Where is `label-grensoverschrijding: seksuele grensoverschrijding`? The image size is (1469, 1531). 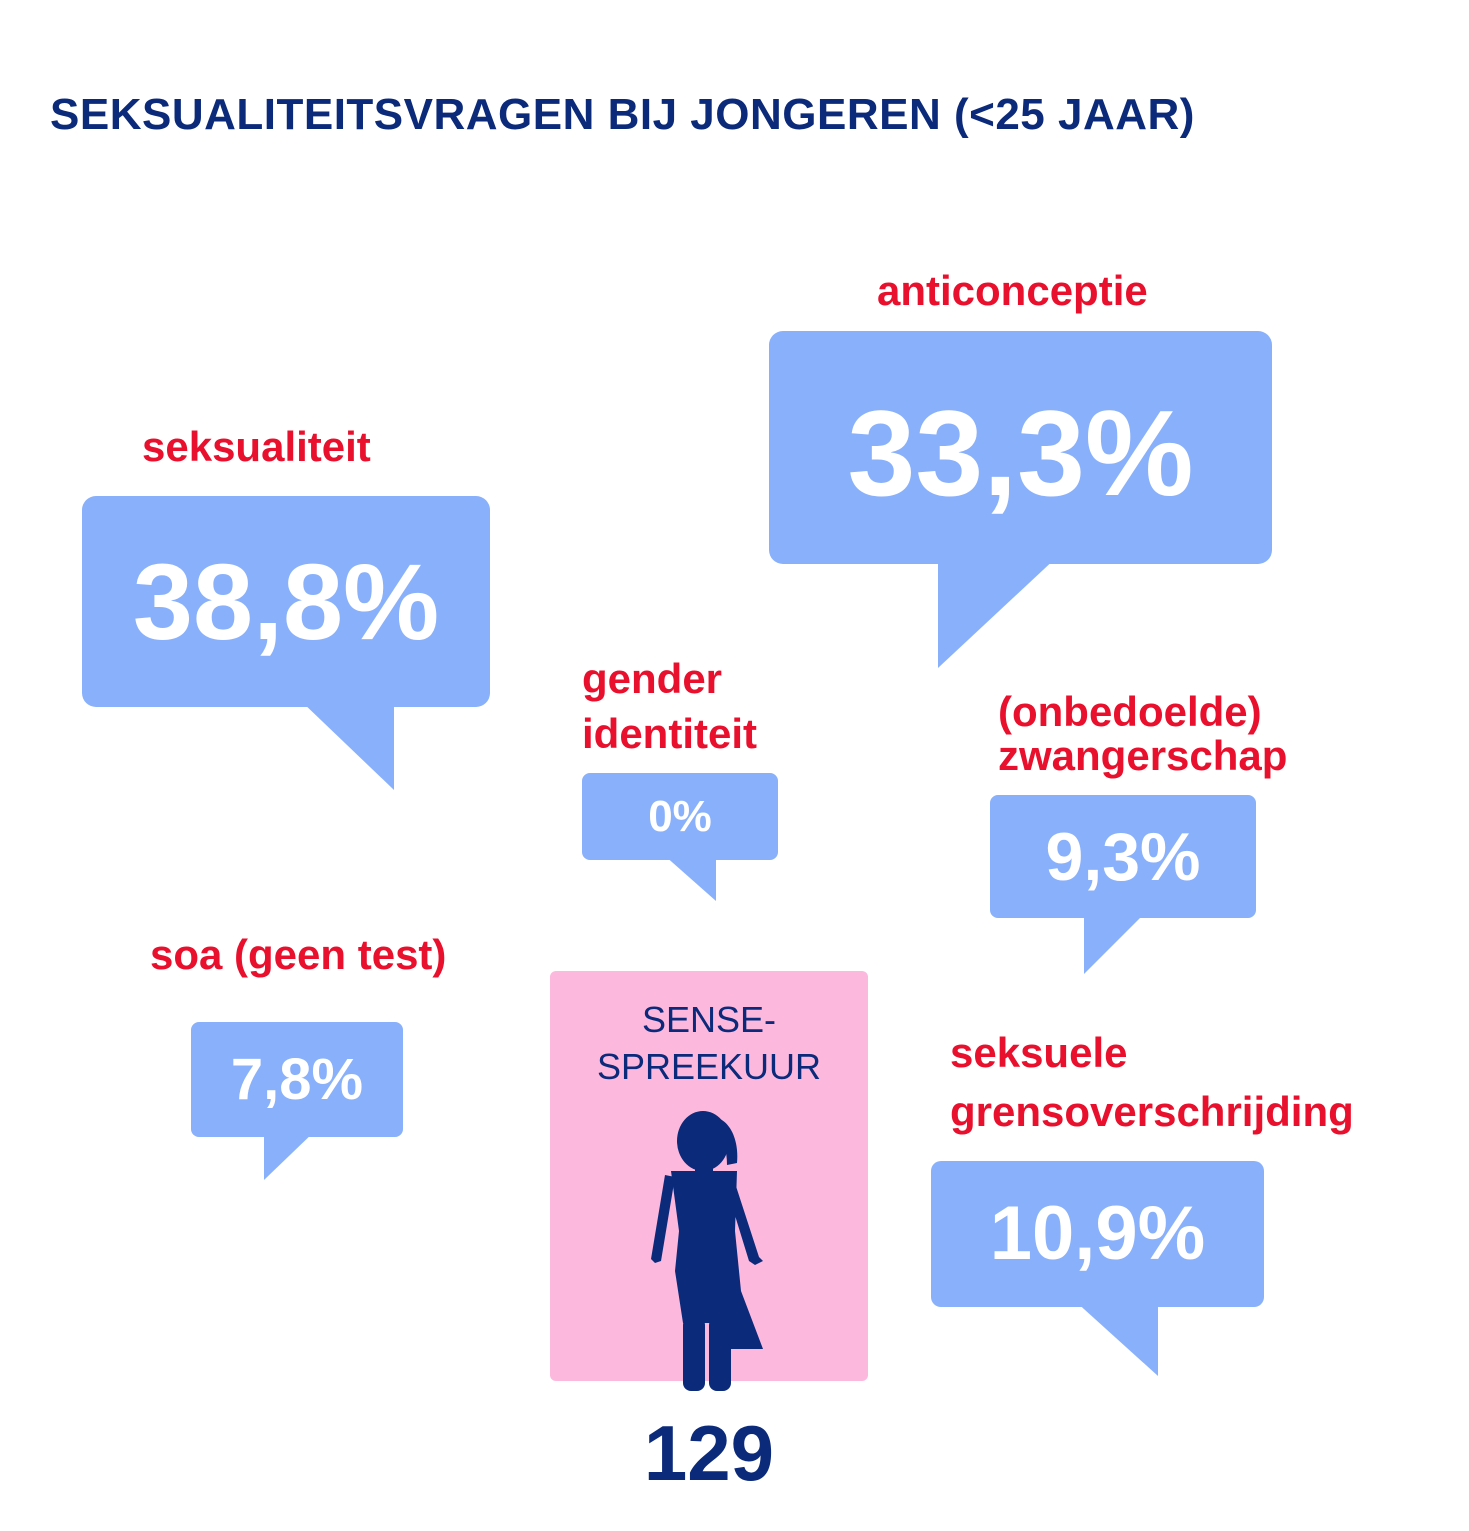 label-grensoverschrijding: seksuele grensoverschrijding is located at coordinates (1152, 1082).